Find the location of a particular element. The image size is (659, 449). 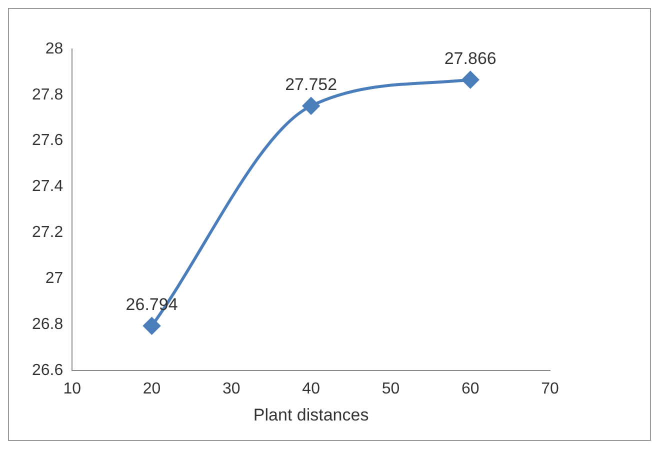

x-tick-label: 60 is located at coordinates (470, 389).